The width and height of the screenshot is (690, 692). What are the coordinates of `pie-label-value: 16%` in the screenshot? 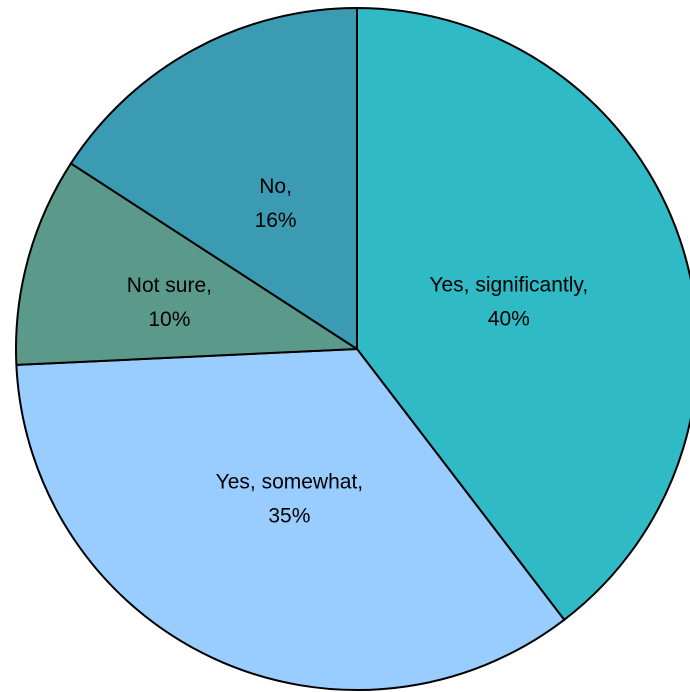 It's located at (276, 220).